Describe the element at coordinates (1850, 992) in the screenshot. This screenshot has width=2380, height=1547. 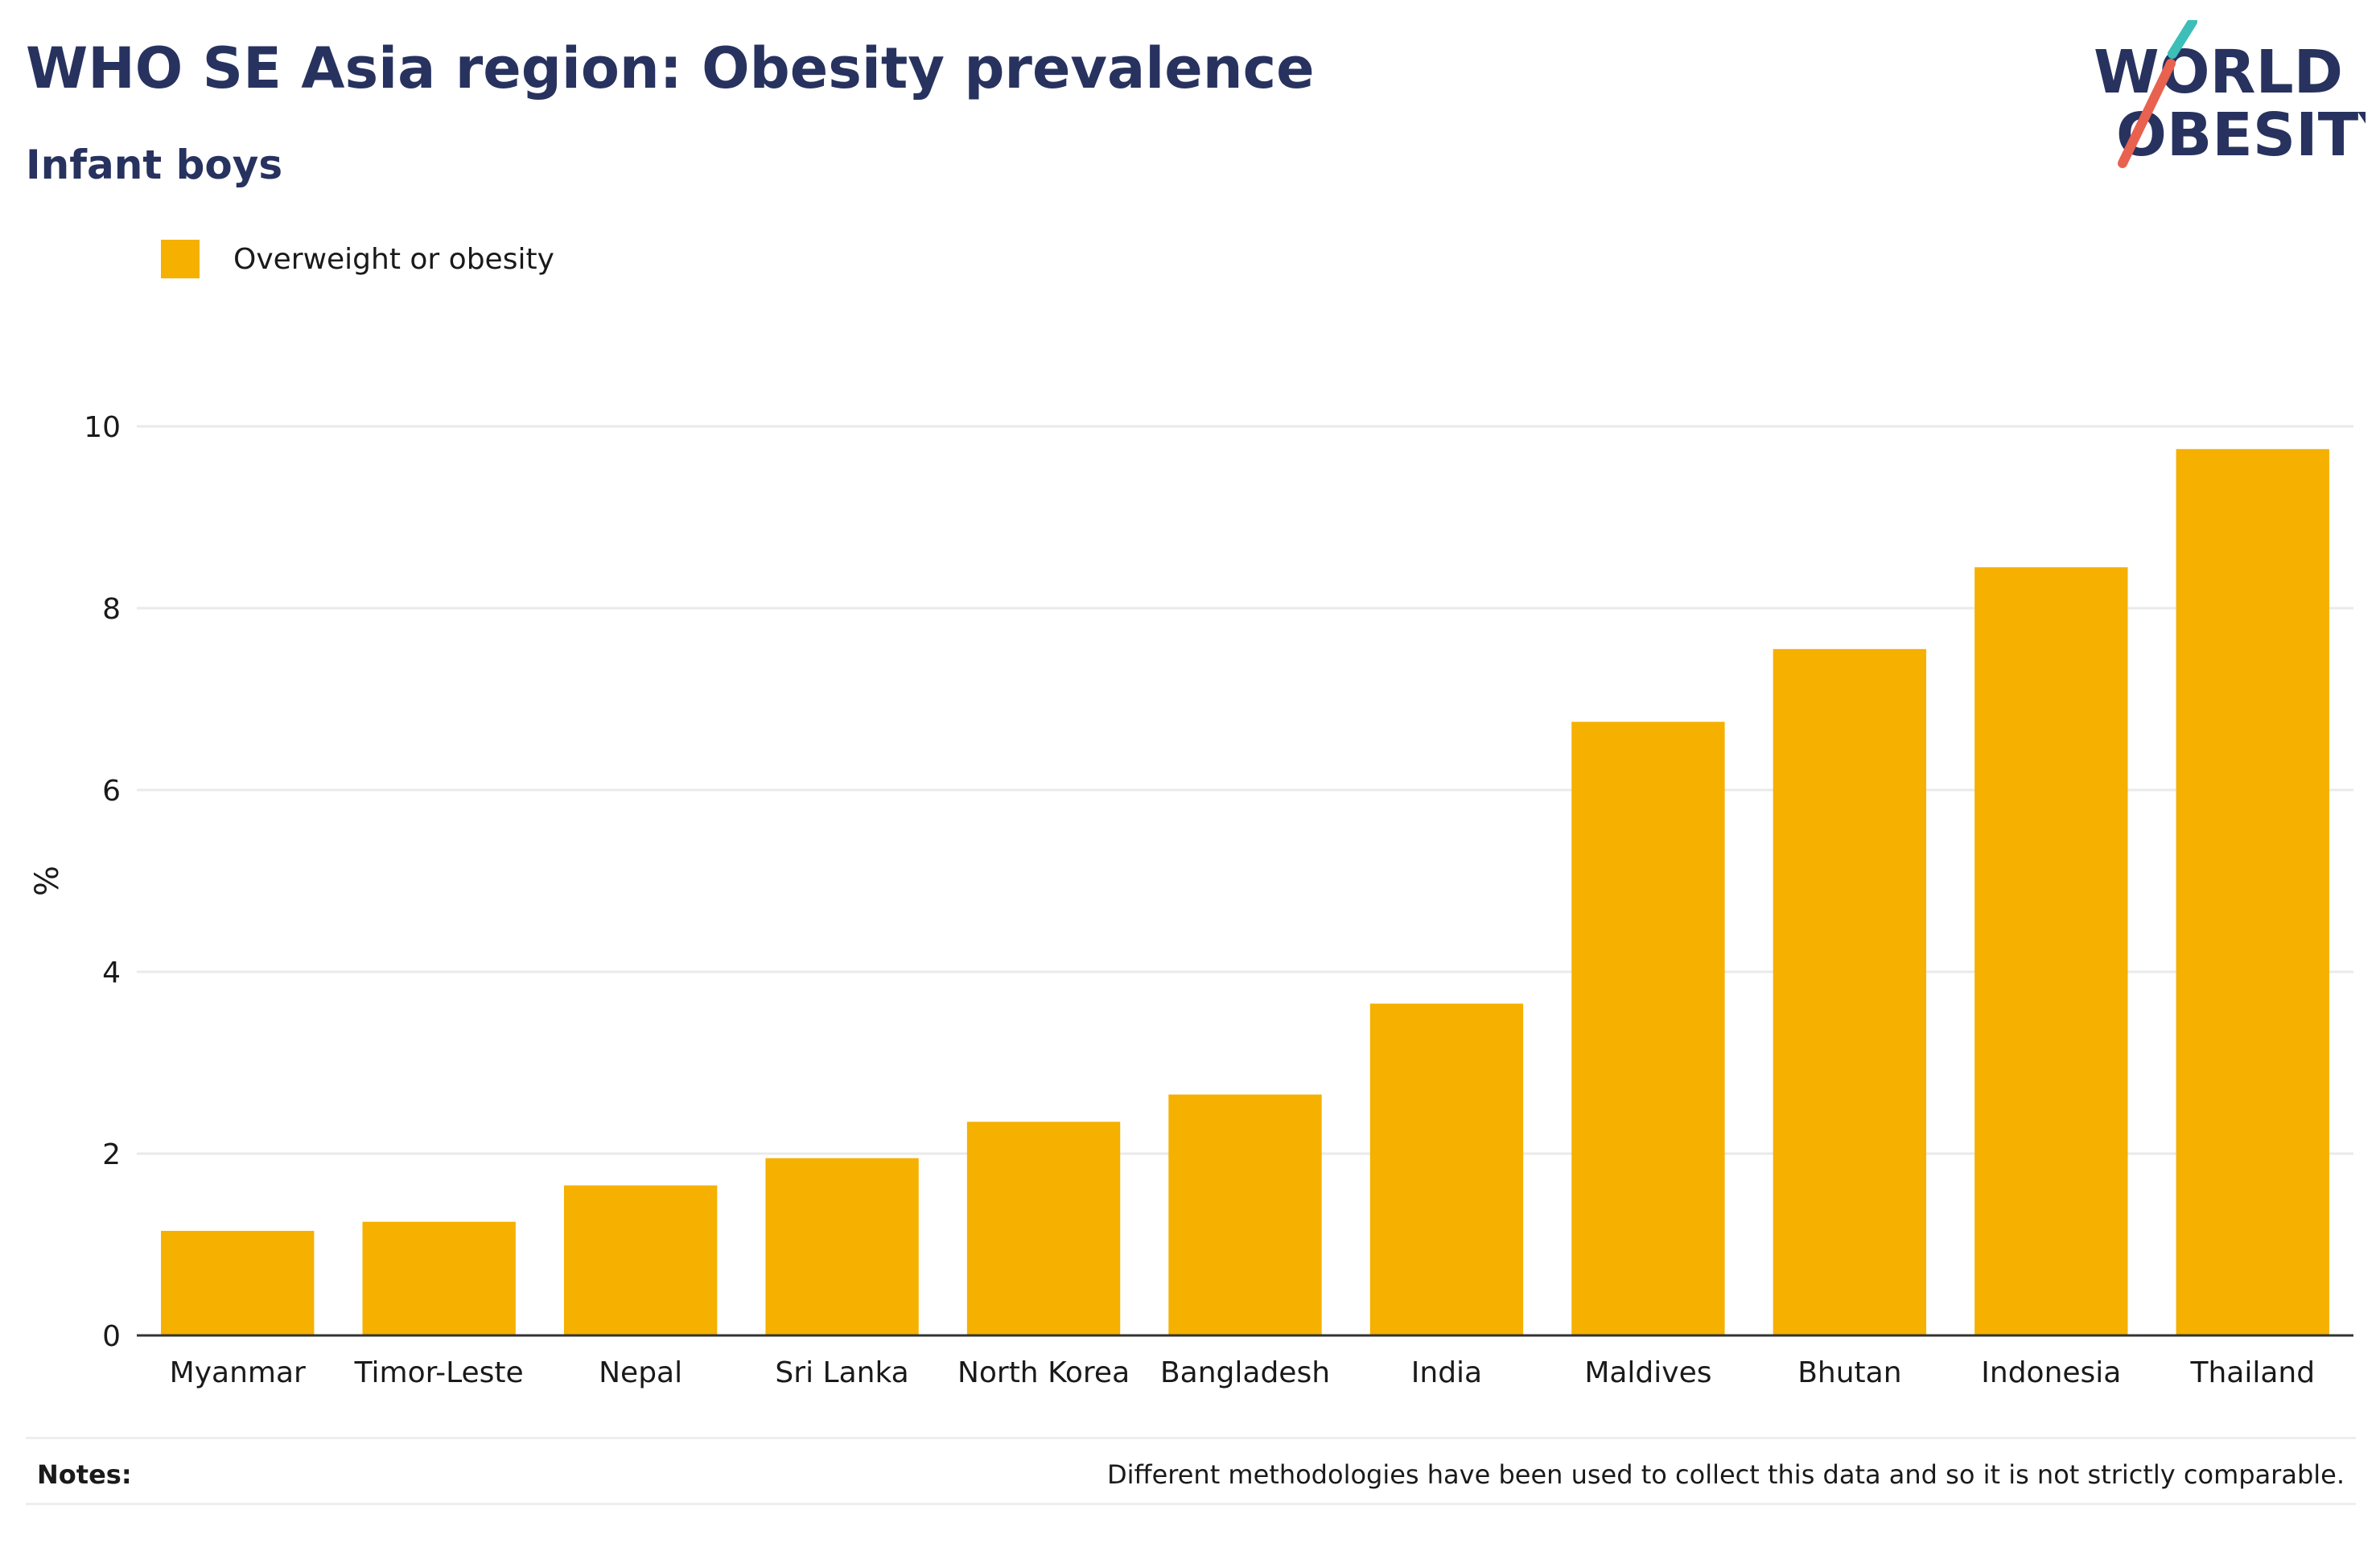
I see `bar-bhutan` at that location.